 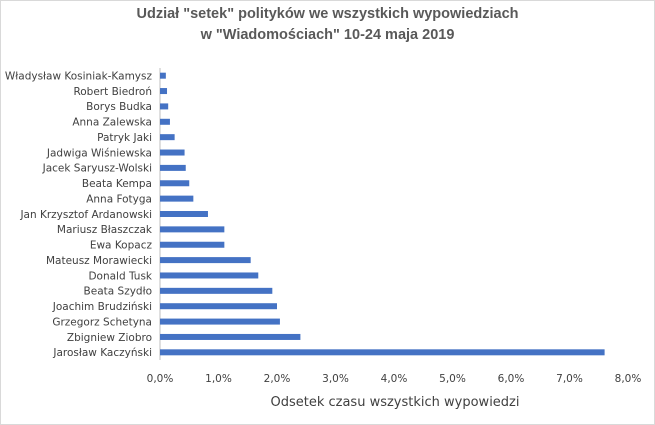 I want to click on category-label: Ewa Kopacz, so click(x=121, y=246).